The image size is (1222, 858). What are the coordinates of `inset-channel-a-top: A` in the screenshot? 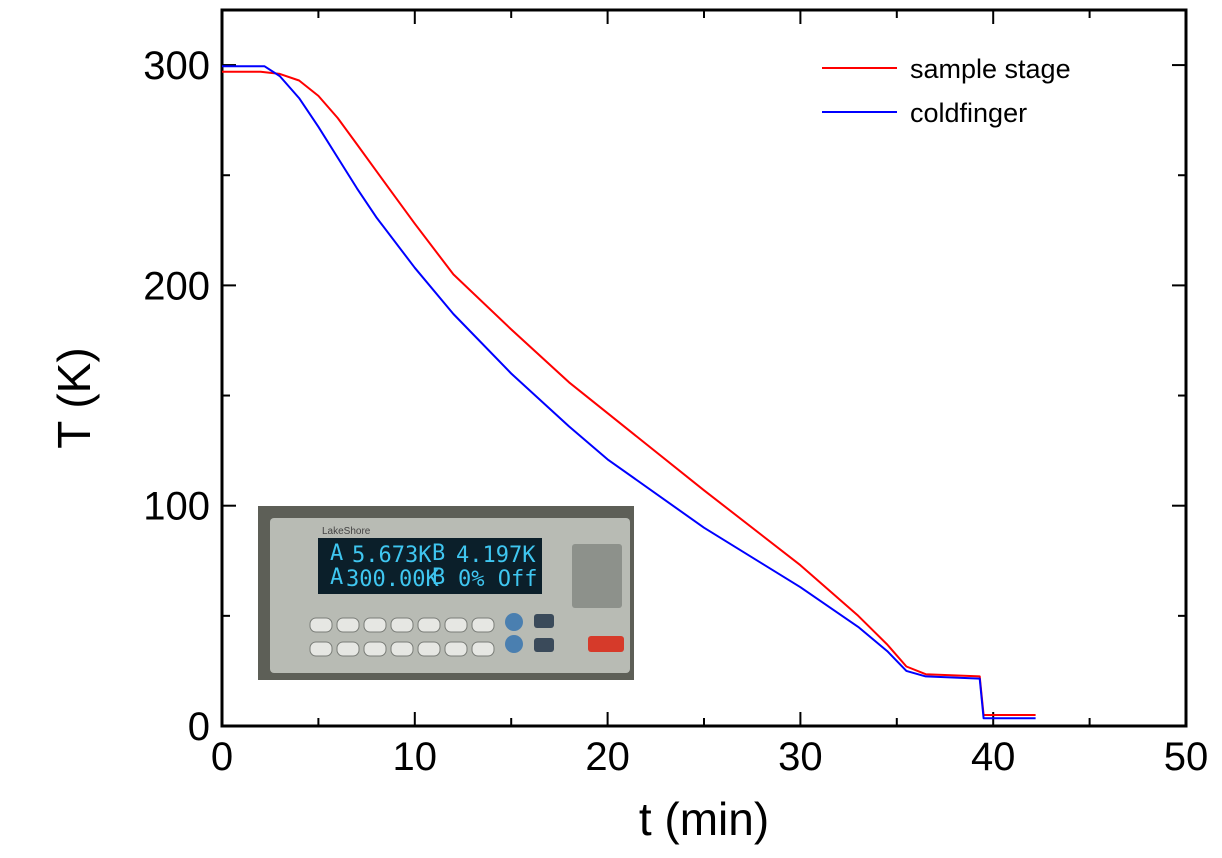 It's located at (336, 553).